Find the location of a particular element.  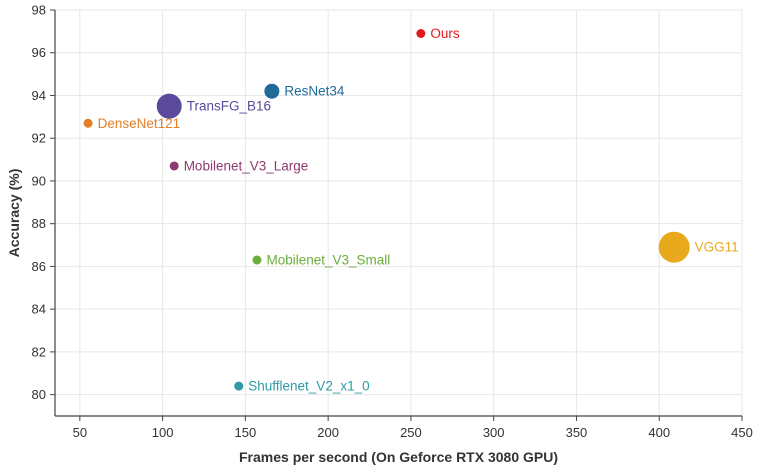

x-tick-label: 350 is located at coordinates (577, 432).